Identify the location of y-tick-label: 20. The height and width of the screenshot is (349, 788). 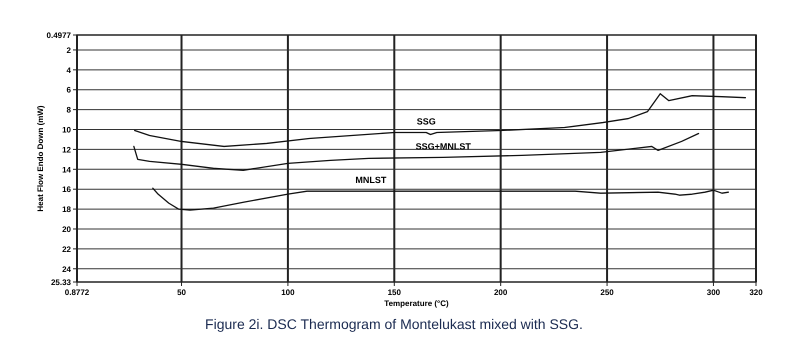
(67, 229).